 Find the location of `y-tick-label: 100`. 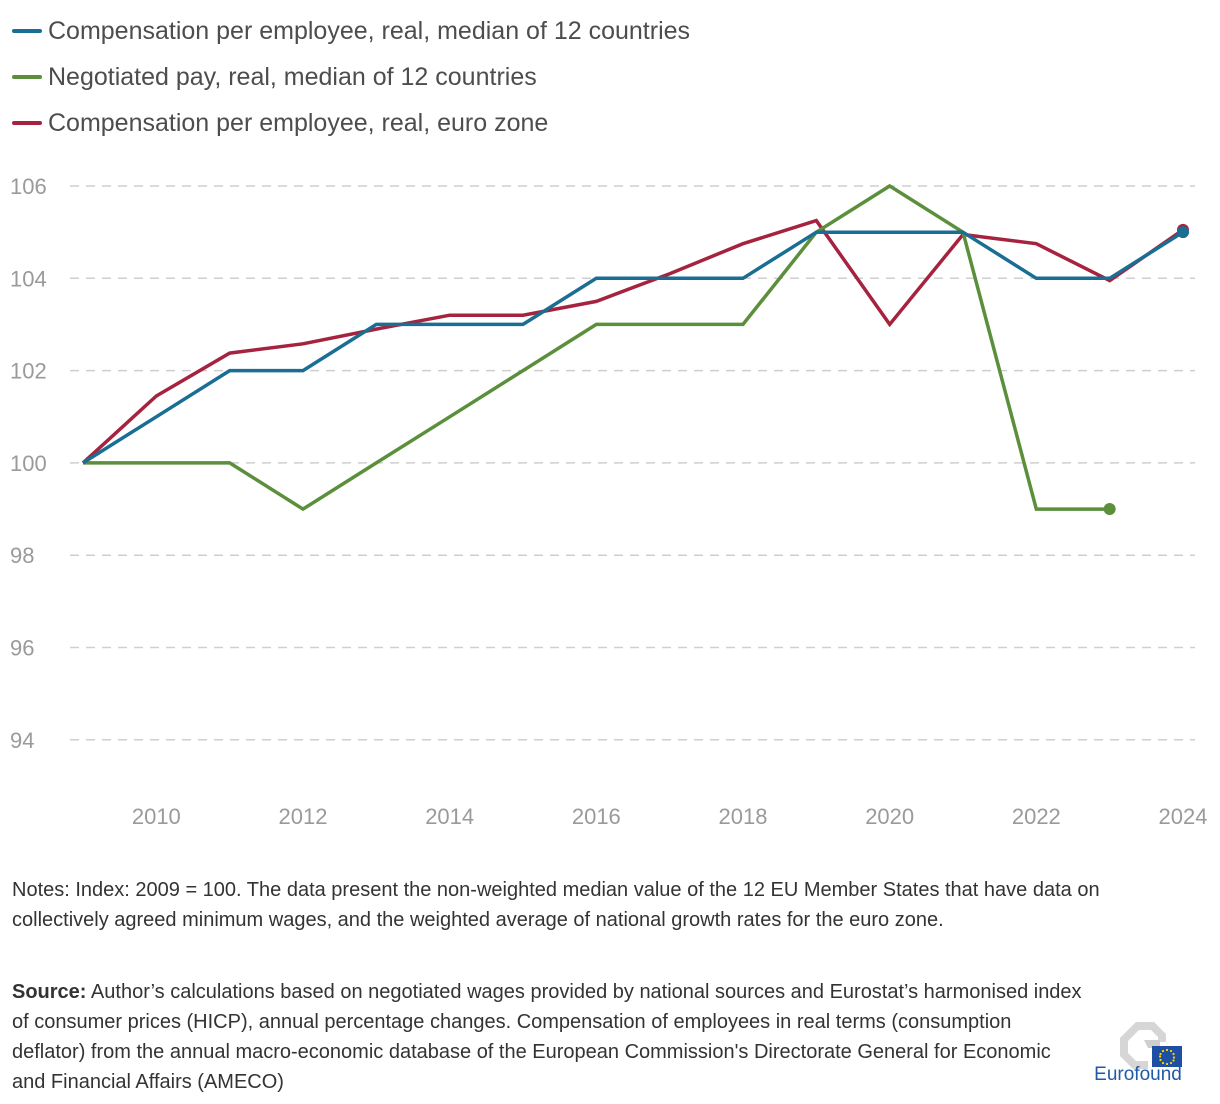

y-tick-label: 100 is located at coordinates (28, 463).